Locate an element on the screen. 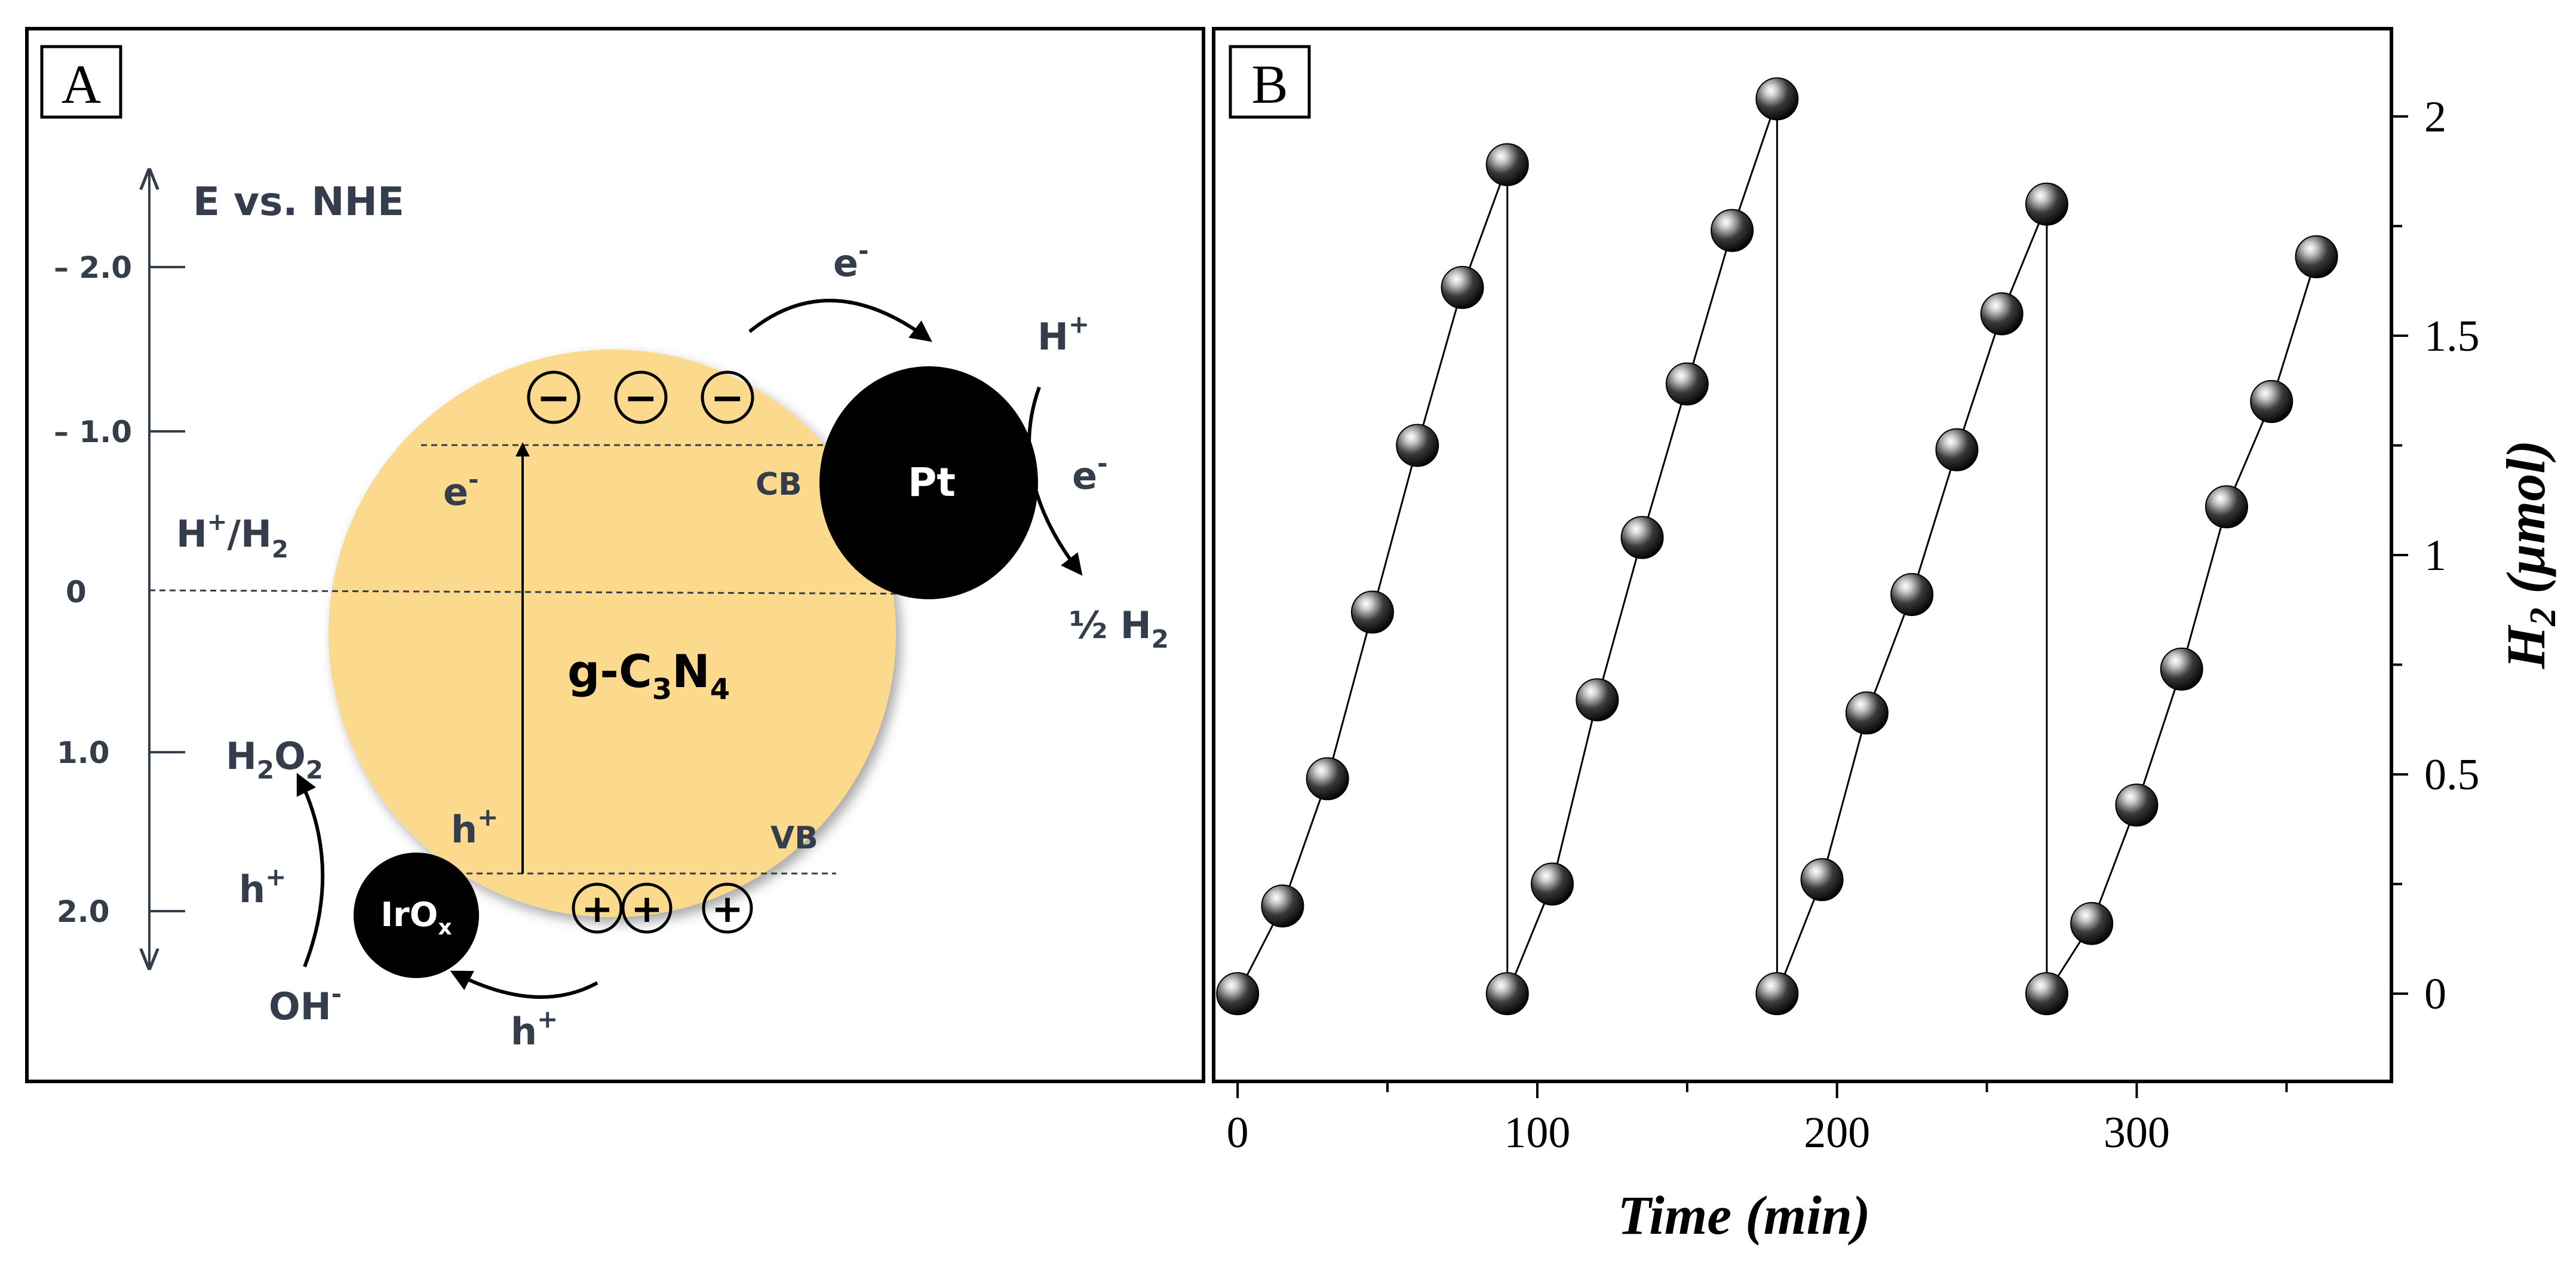 The height and width of the screenshot is (1275, 2576). y-tick-label: 0.5 is located at coordinates (2452, 775).